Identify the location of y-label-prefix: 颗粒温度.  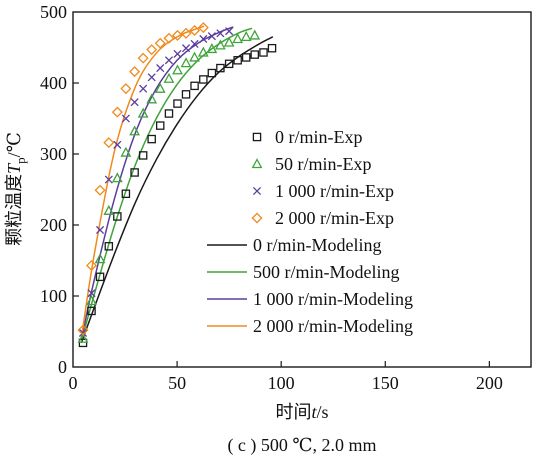
(14, 210).